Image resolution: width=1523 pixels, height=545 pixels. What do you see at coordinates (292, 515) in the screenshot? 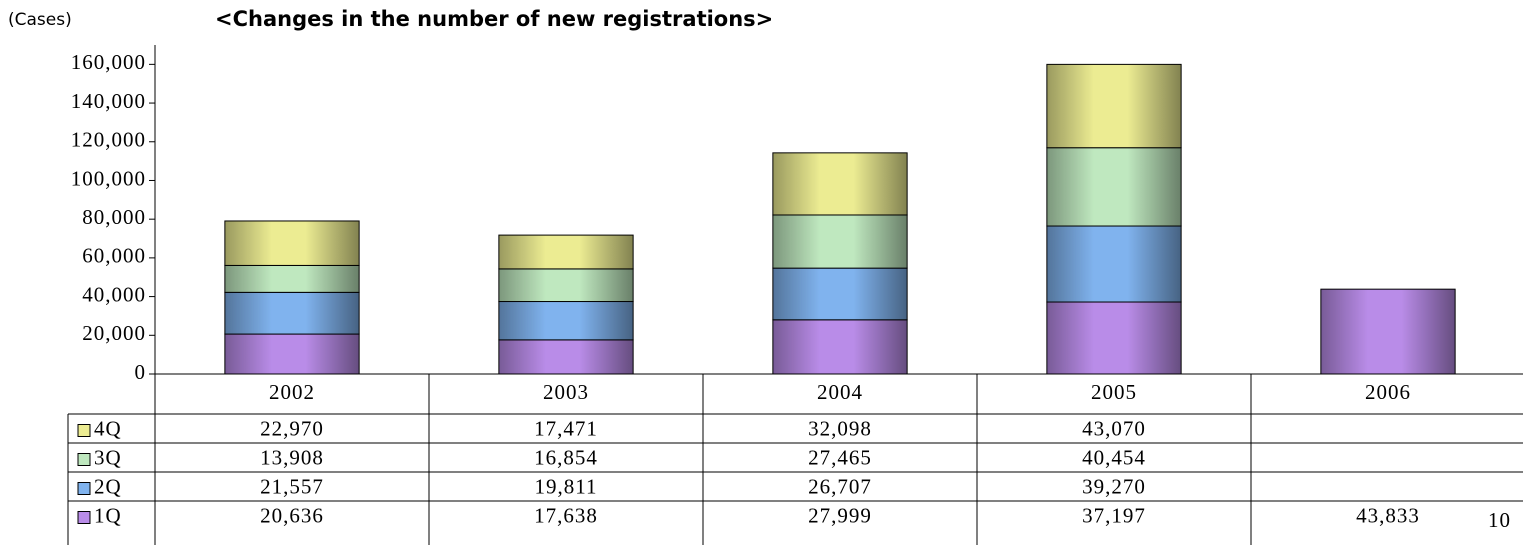
I see `data-label: 20,636` at bounding box center [292, 515].